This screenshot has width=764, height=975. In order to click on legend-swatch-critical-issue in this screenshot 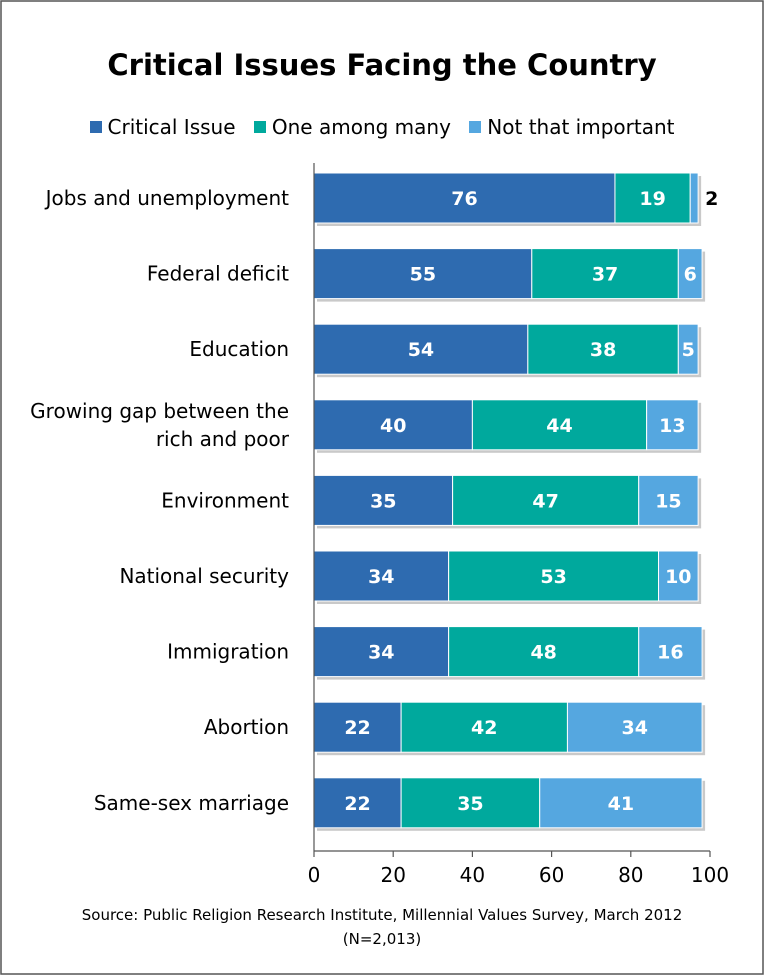, I will do `click(95, 127)`.